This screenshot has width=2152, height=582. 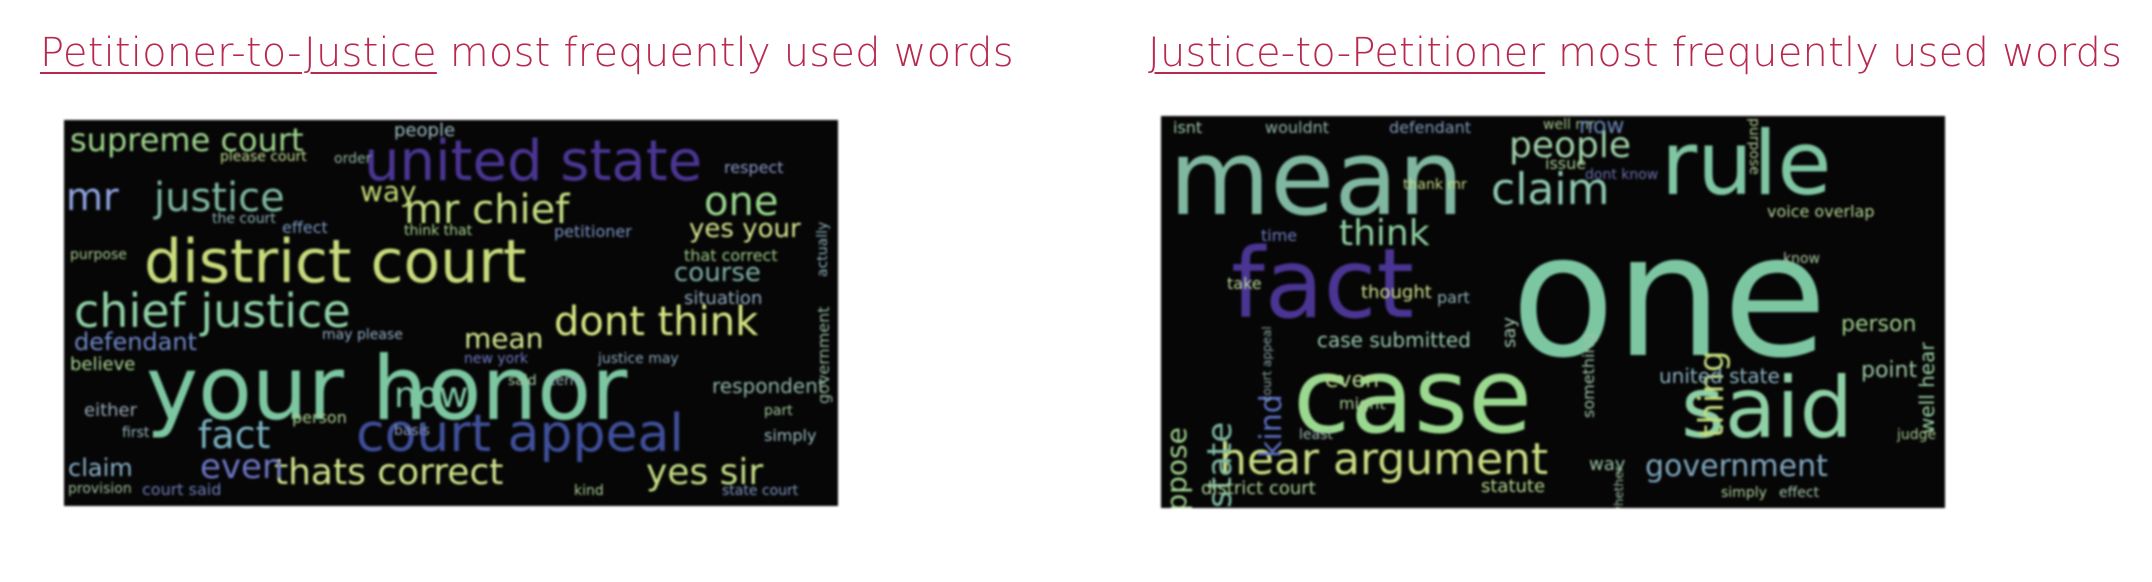 What do you see at coordinates (362, 335) in the screenshot?
I see `cloud-word: may please` at bounding box center [362, 335].